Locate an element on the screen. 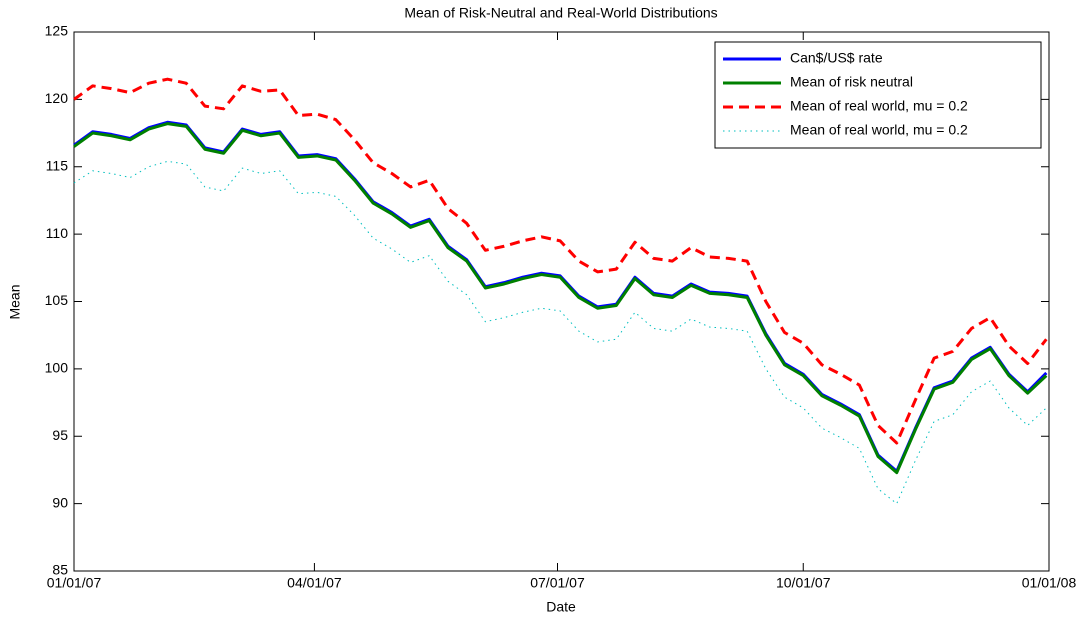 This screenshot has height=621, width=1091. y-tick-label: 100 is located at coordinates (57, 368).